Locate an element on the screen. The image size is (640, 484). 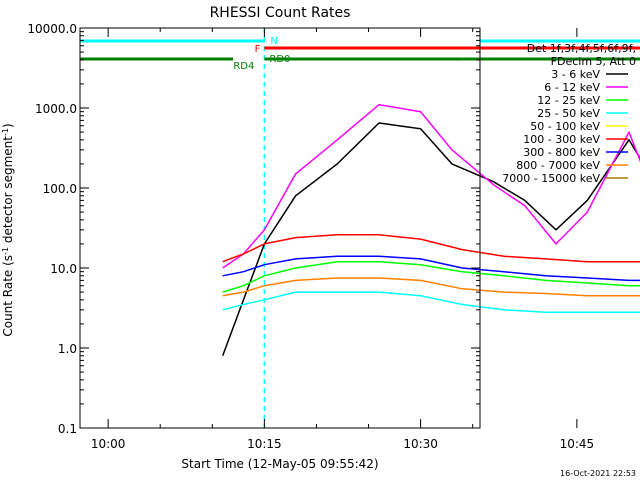
chart-title: RHESSI Count Rates is located at coordinates (280, 13).